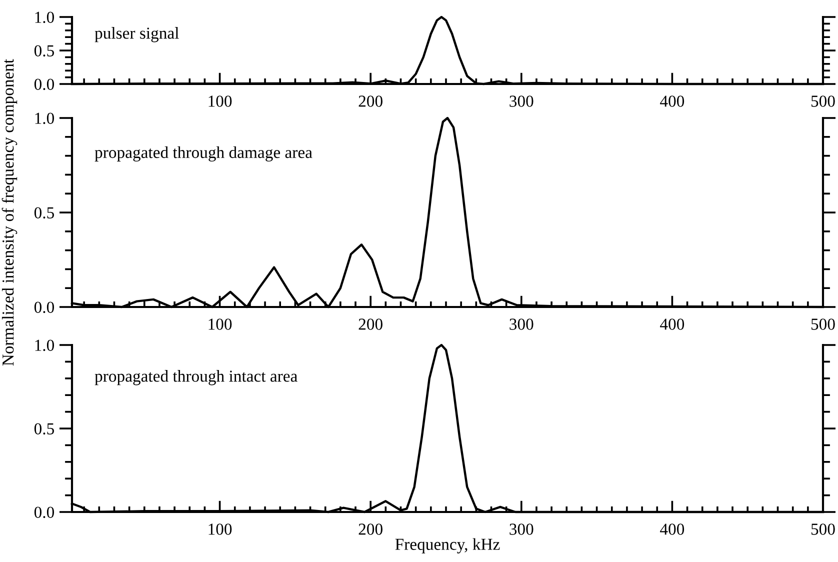  What do you see at coordinates (10, 212) in the screenshot?
I see `y-axis-title: Normalized intensity of frequency component` at bounding box center [10, 212].